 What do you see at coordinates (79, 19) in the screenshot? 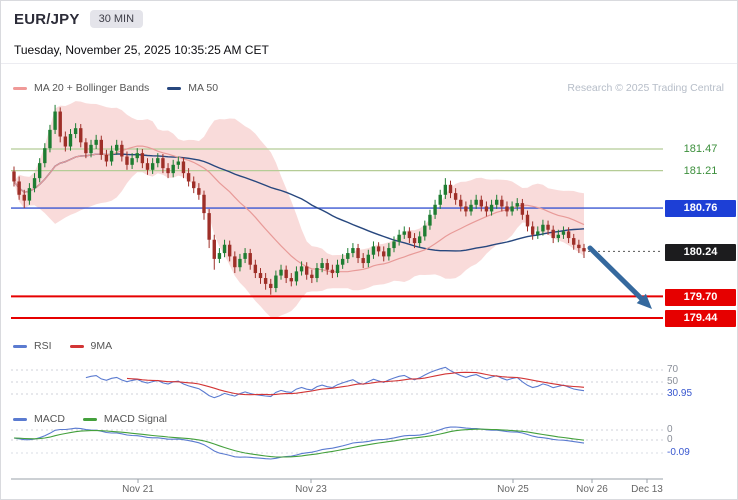
I see `chart-header: EUR/JPY 30 MIN` at bounding box center [79, 19].